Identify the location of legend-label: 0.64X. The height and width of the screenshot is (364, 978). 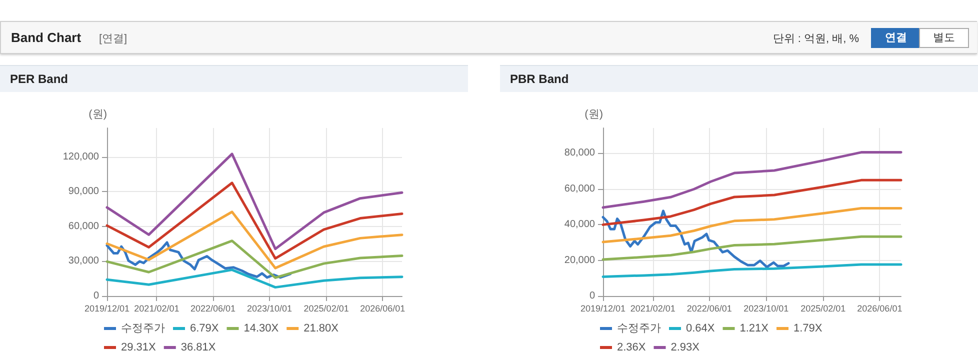
(701, 328).